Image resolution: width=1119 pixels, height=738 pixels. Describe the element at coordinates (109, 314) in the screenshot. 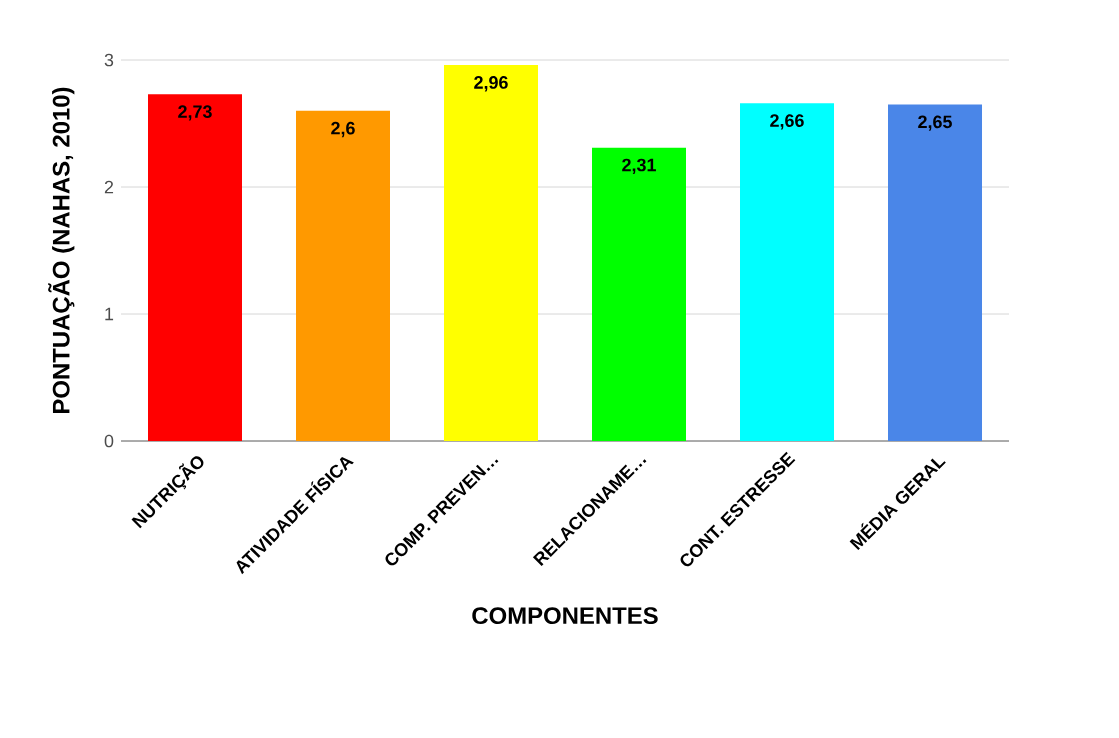

I see `y-tick-label: 1` at that location.